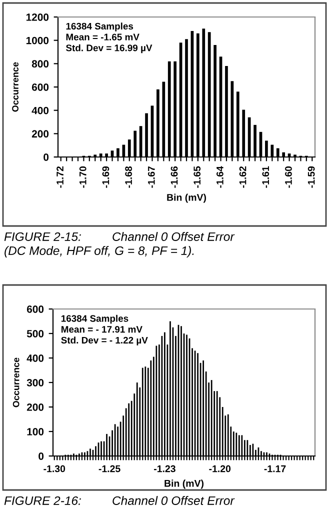 The width and height of the screenshot is (329, 525). What do you see at coordinates (35, 432) in the screenshot?
I see `y-tick-label: 100` at bounding box center [35, 432].